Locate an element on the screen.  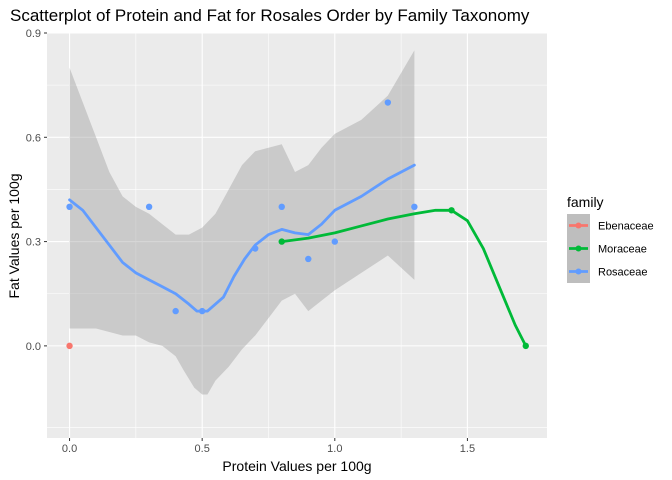
y-axis-title: Fat Values per 100g is located at coordinates (14, 235).